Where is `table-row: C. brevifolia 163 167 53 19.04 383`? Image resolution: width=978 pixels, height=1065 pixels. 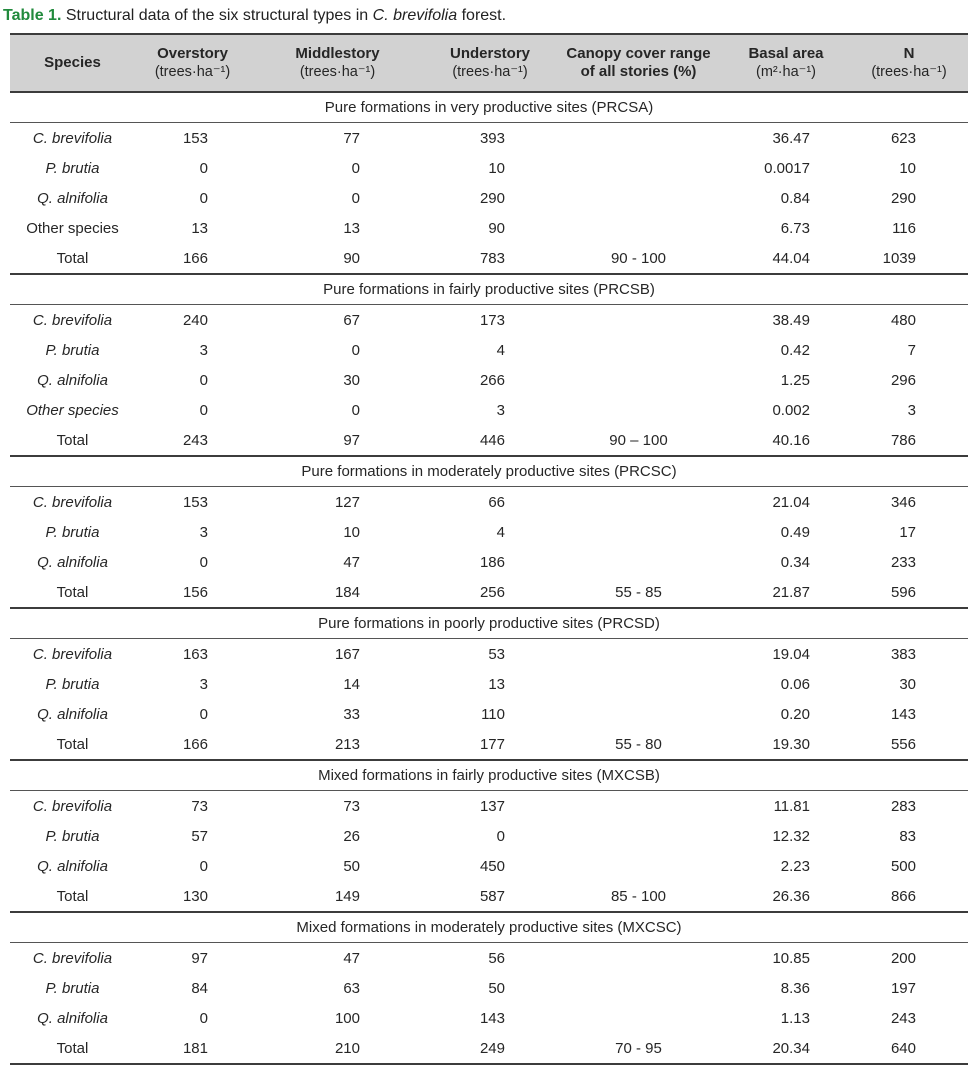 table-row: C. brevifolia 163 167 53 19.04 383 is located at coordinates (489, 654).